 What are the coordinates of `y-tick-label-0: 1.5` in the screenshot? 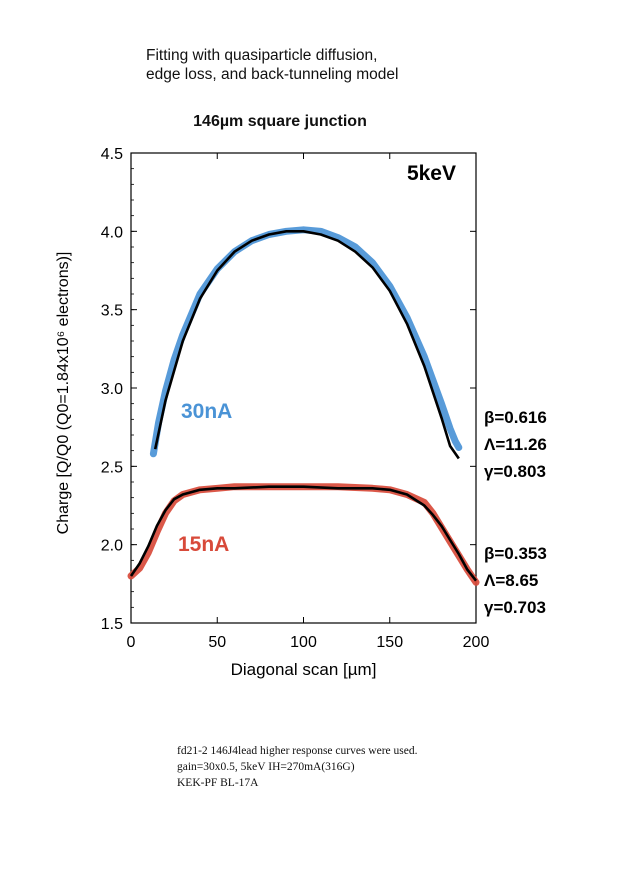 It's located at (112, 624).